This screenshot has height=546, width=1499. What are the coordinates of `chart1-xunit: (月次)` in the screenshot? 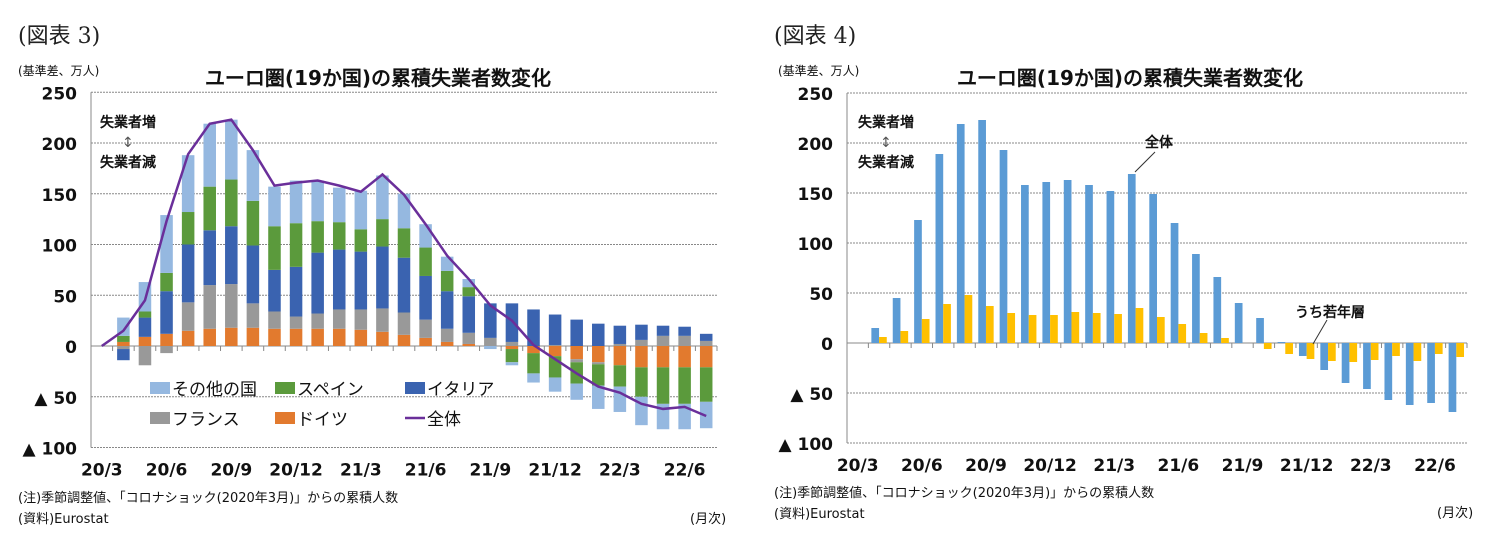 It's located at (708, 519).